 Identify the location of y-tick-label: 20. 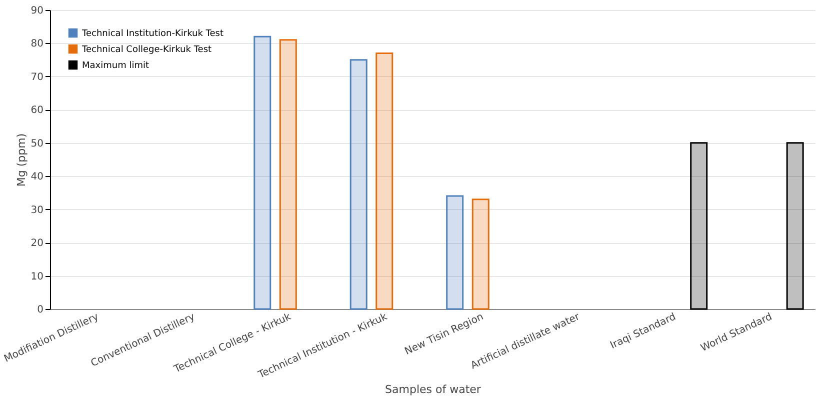
(37, 244).